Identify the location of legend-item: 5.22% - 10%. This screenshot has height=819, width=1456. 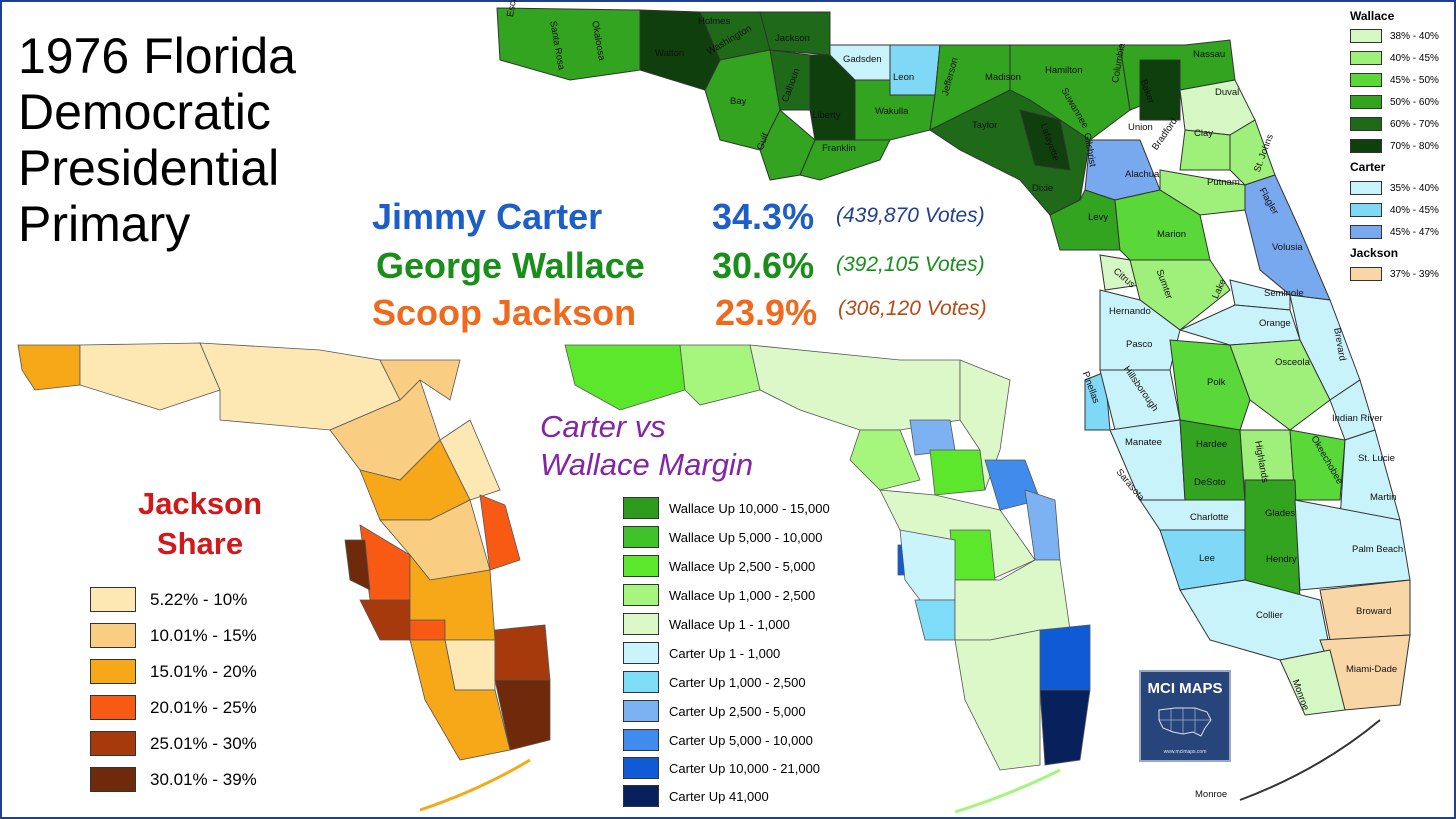
(168, 599).